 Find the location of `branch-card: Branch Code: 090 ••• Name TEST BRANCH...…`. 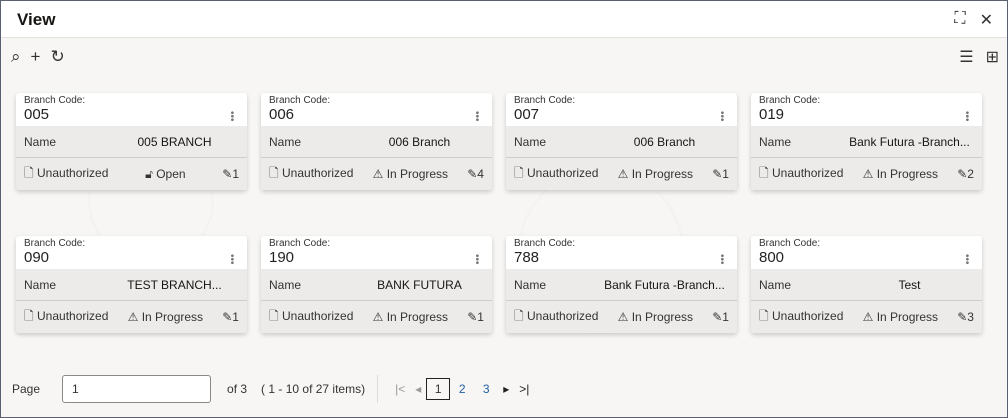

branch-card: Branch Code: 090 ••• Name TEST BRANCH...… is located at coordinates (131, 284).